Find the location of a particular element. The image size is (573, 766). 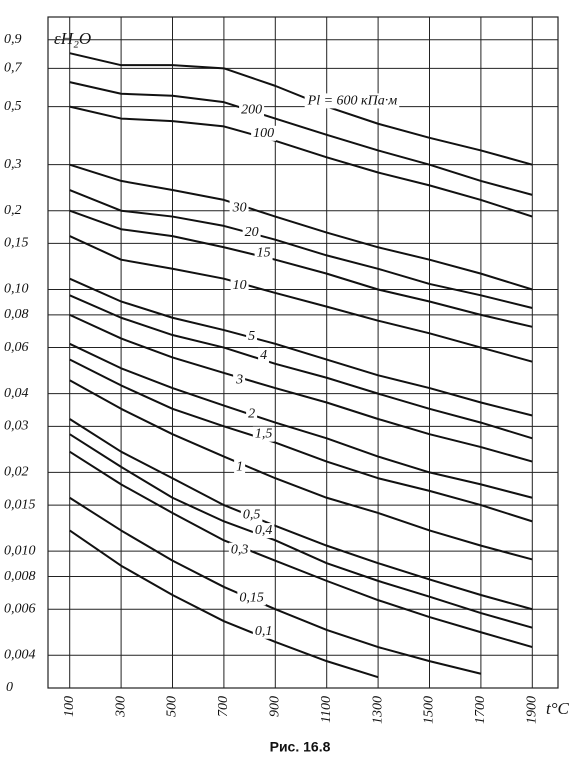

curve-label: Pl = 600 кПа·м is located at coordinates (352, 100).